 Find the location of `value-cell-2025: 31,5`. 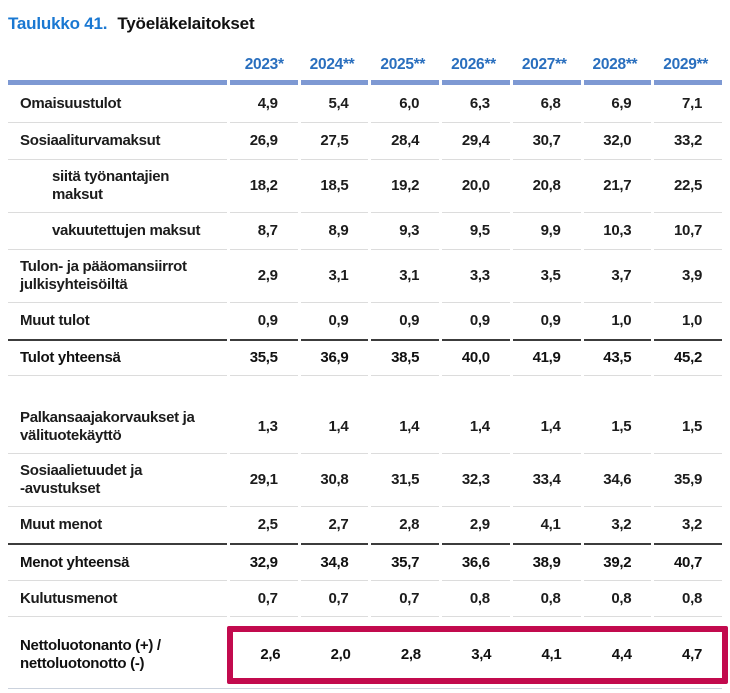

value-cell-2025: 31,5 is located at coordinates (405, 479).